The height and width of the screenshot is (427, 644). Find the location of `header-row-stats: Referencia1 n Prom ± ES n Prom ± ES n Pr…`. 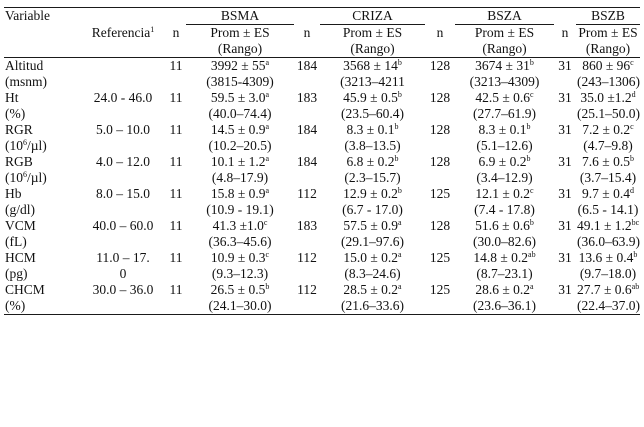

header-row-stats: Referencia1 n Prom ± ES n Prom ± ES n Pr… is located at coordinates (322, 33).